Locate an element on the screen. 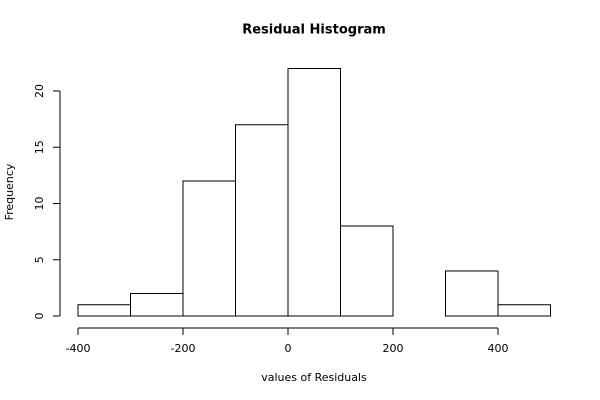 Image resolution: width=600 pixels, height=400 pixels. chart-title: Residual Histogram is located at coordinates (314, 30).